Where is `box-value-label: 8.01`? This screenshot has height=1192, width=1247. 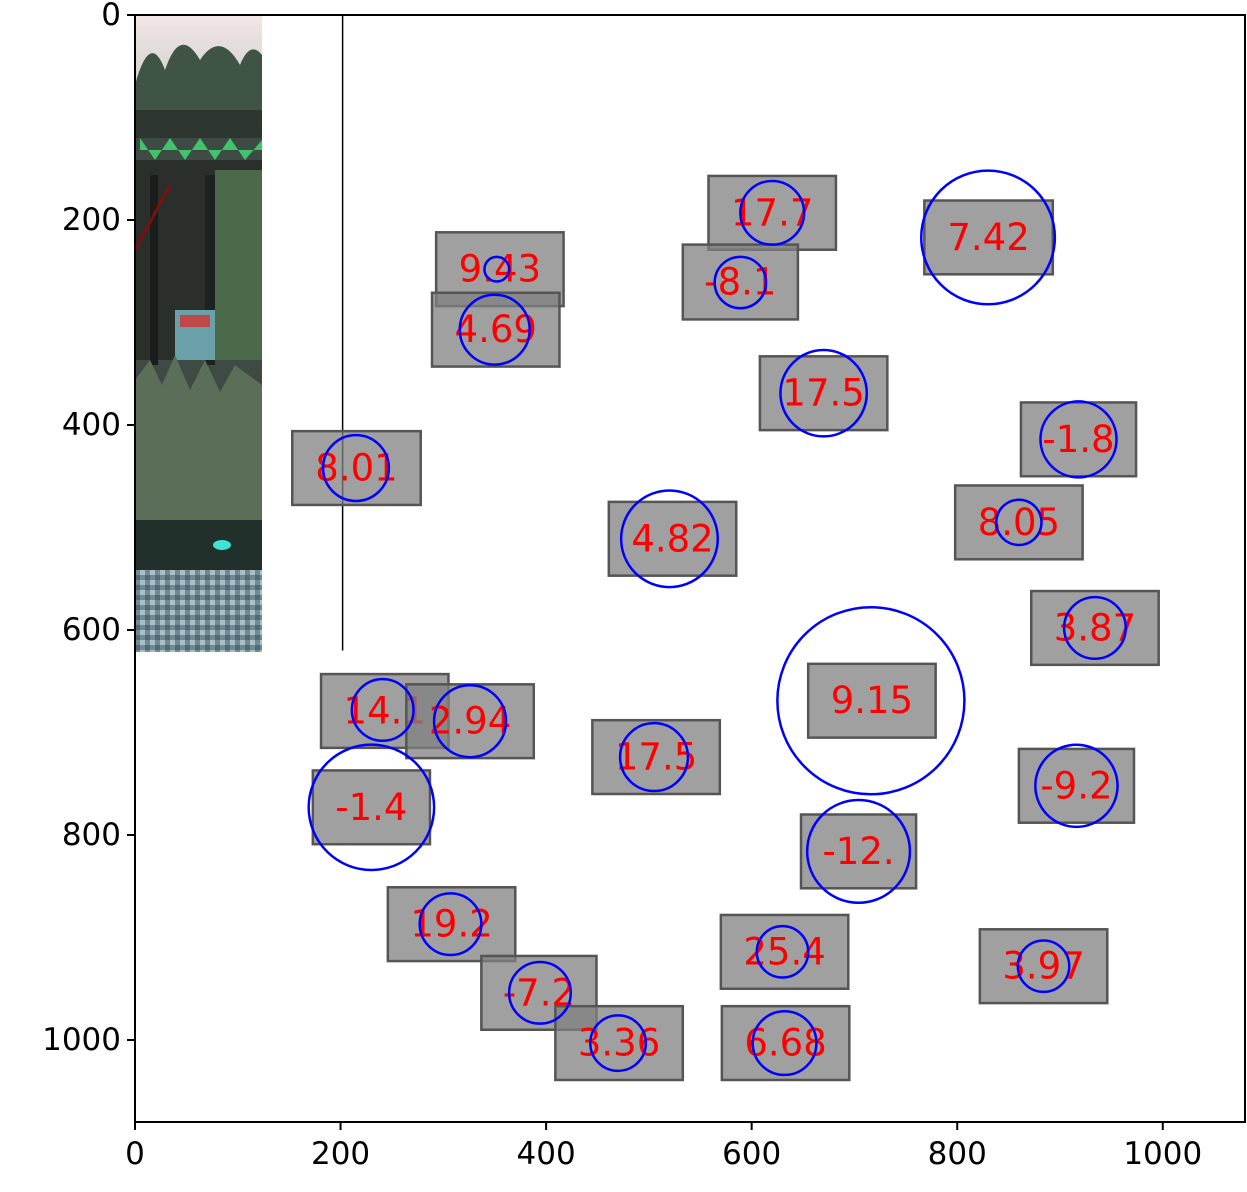
box-value-label: 8.01 is located at coordinates (356, 468).